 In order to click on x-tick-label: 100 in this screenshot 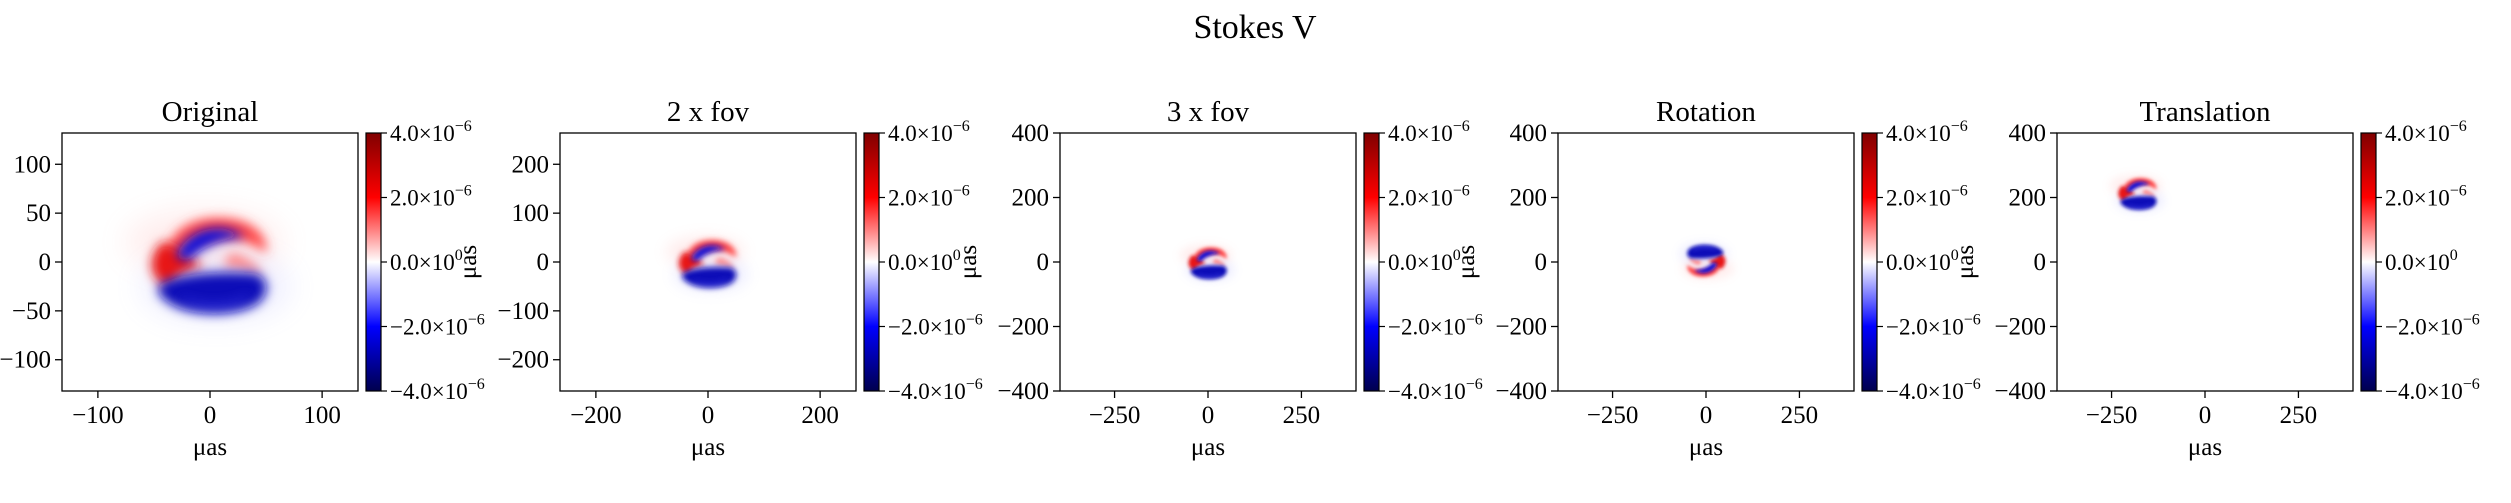, I will do `click(322, 415)`.